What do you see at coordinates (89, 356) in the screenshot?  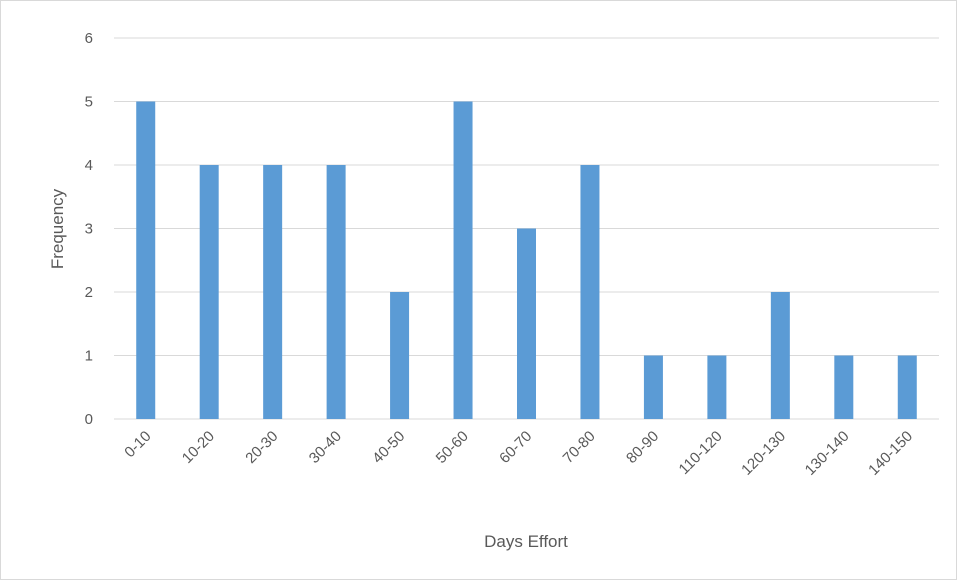 I see `y-tick-label: 1` at bounding box center [89, 356].